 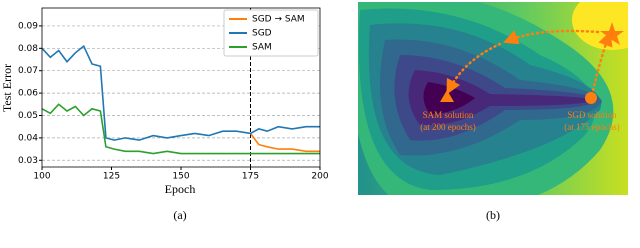 I want to click on x-tick-label: 125, so click(x=111, y=177).